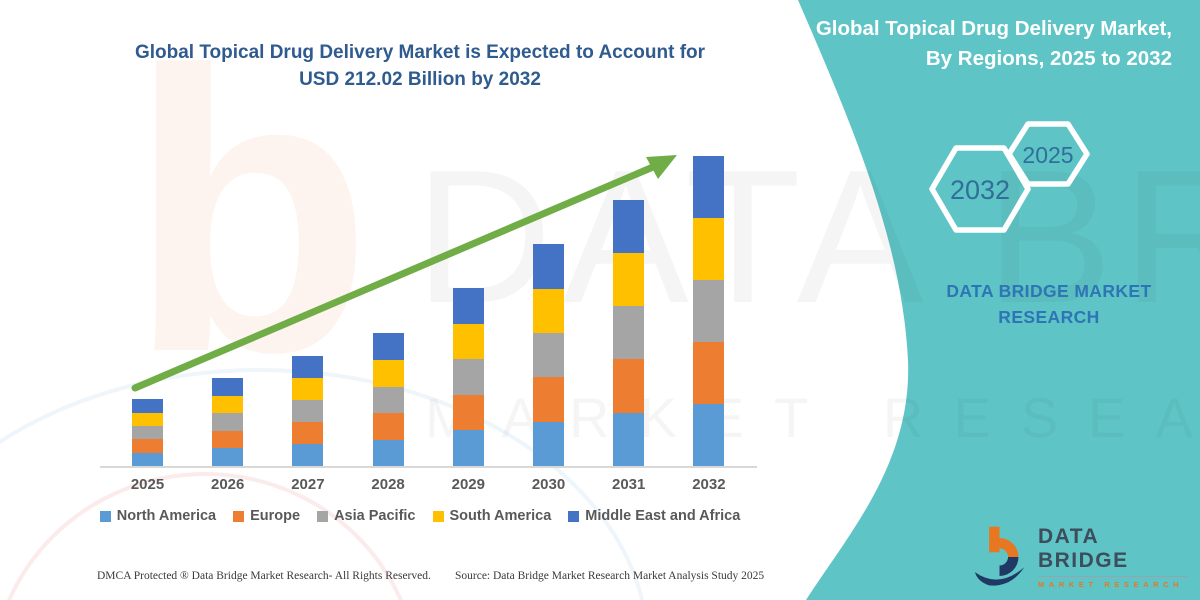  I want to click on legend-swatch-south-america, so click(438, 516).